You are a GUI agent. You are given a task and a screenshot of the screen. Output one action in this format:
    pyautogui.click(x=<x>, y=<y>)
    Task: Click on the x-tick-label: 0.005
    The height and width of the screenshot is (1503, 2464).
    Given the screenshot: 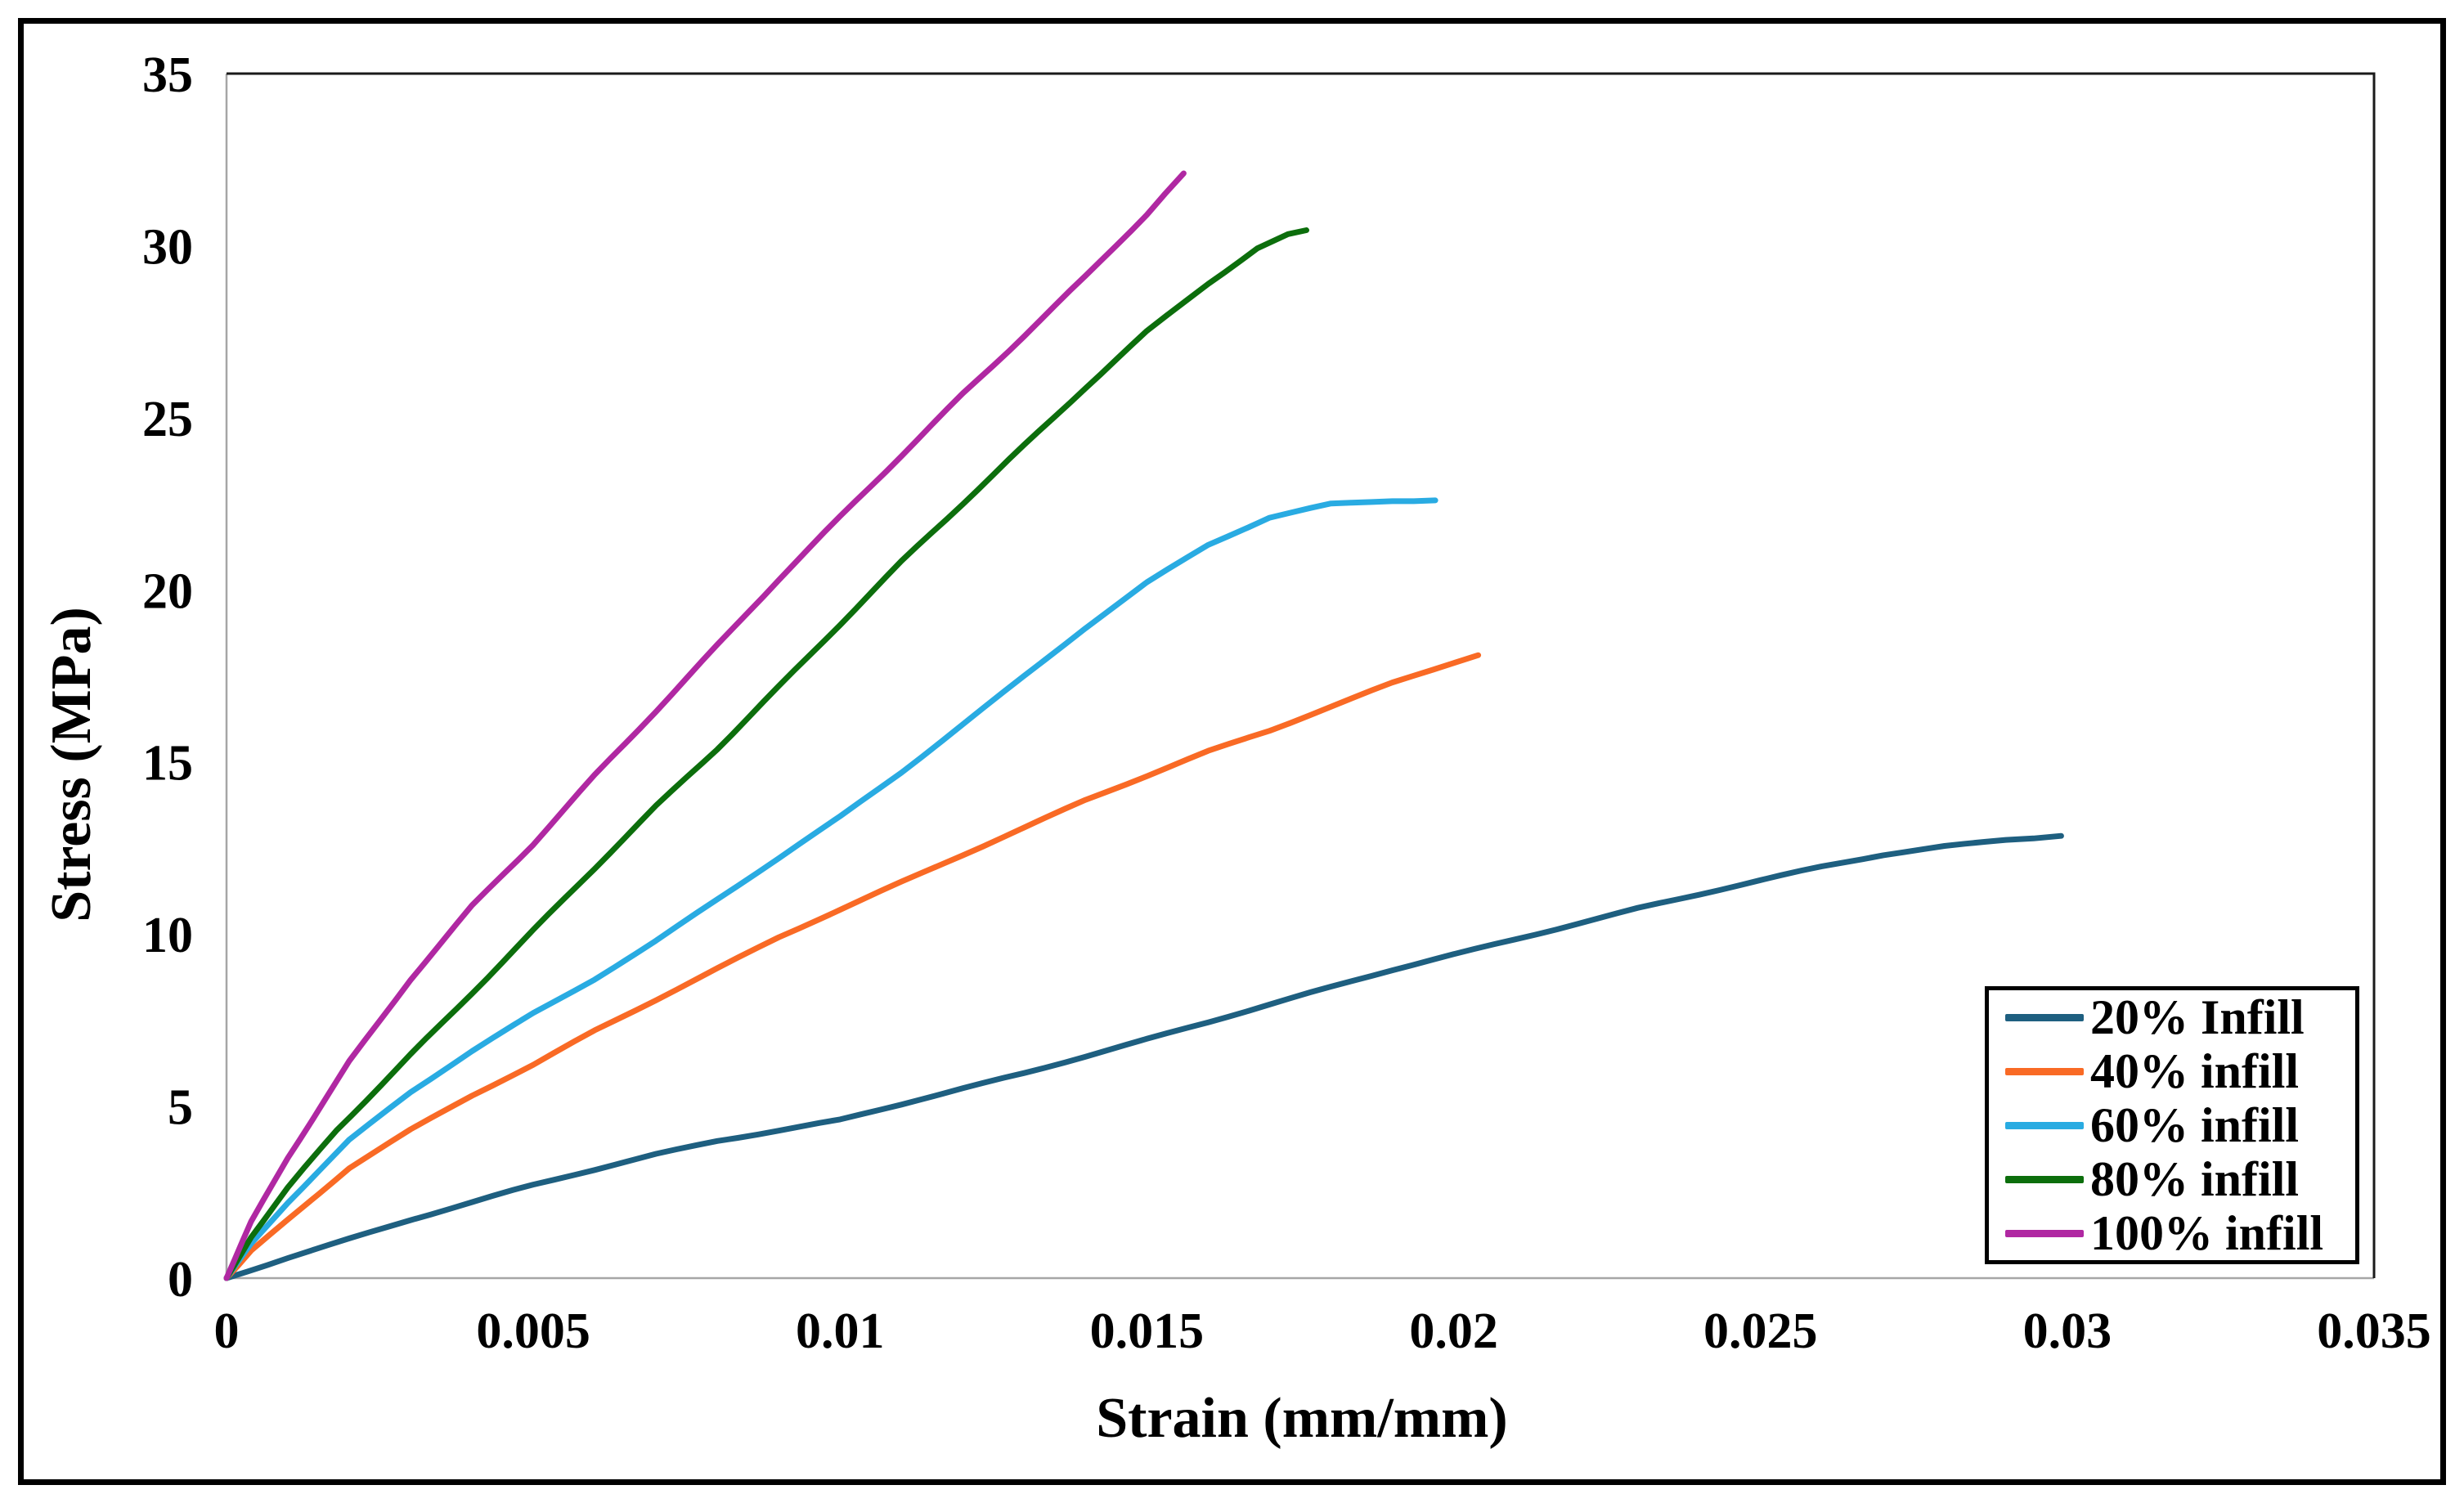 What is the action you would take?
    pyautogui.click(x=533, y=1331)
    